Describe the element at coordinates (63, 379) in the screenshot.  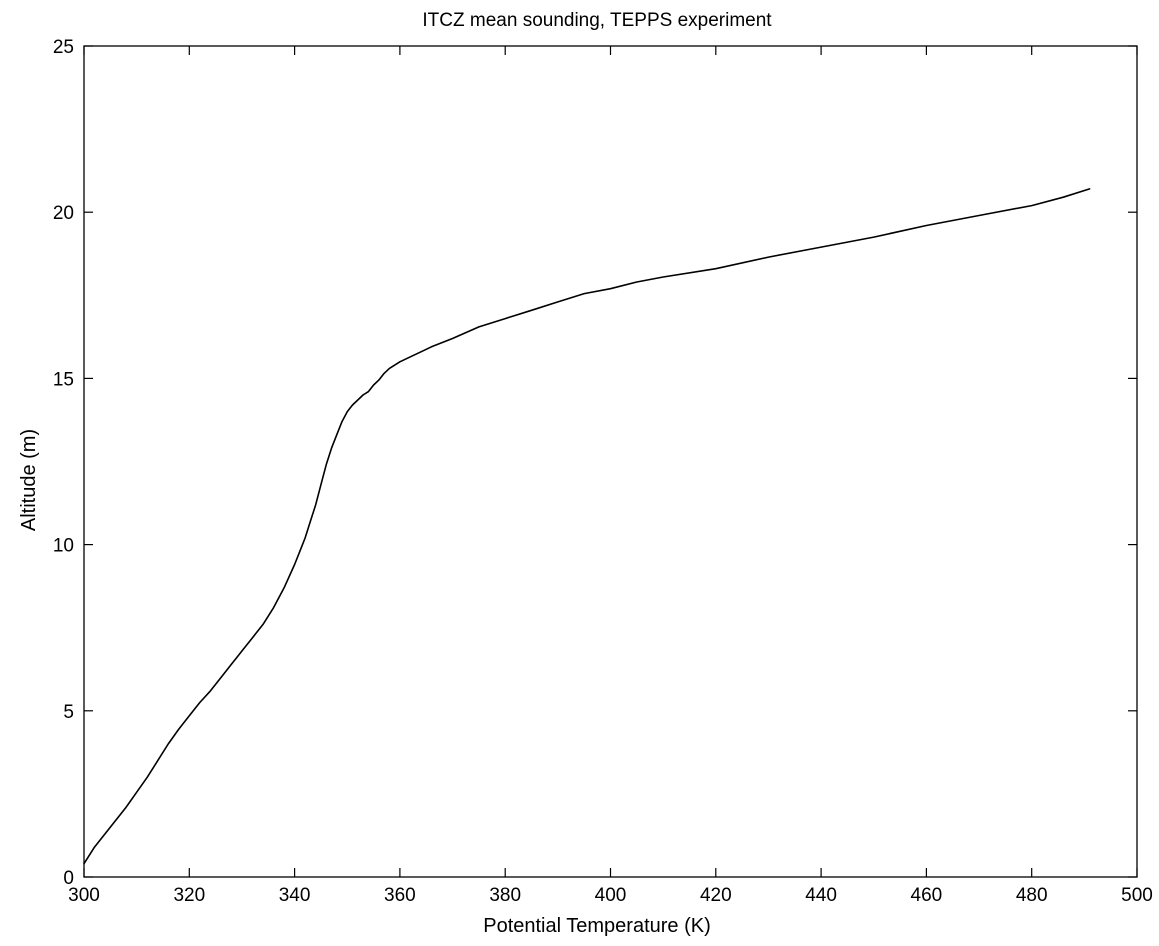
I see `y-tick-label: 15` at that location.